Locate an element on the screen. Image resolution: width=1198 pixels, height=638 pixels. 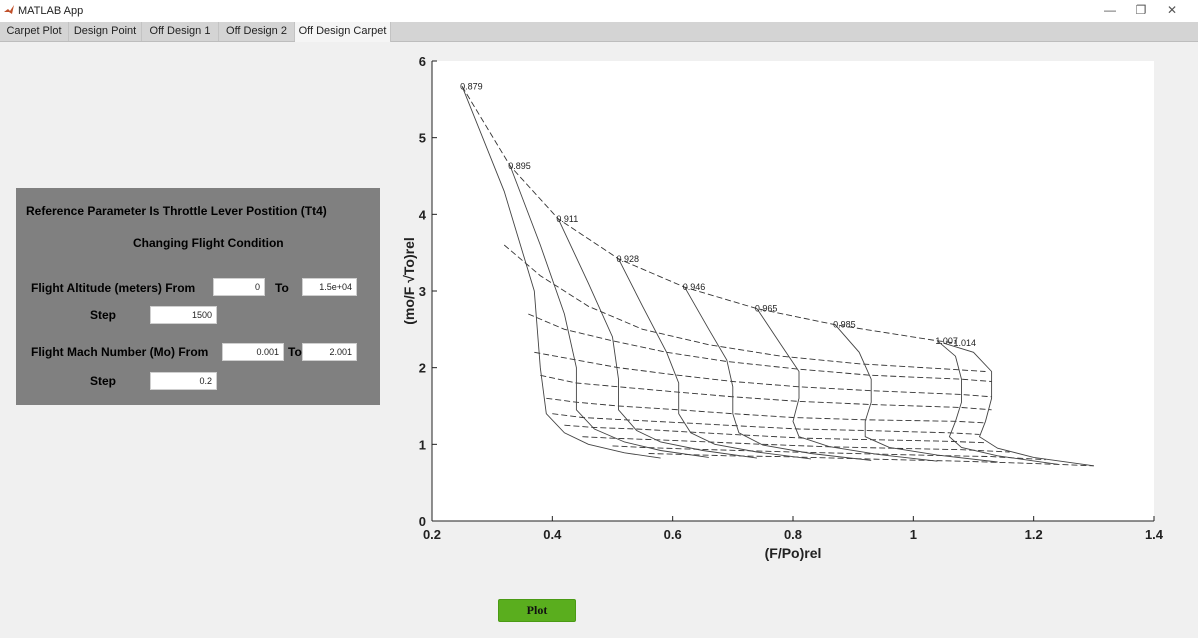
mach-to-input is located at coordinates (329, 352).